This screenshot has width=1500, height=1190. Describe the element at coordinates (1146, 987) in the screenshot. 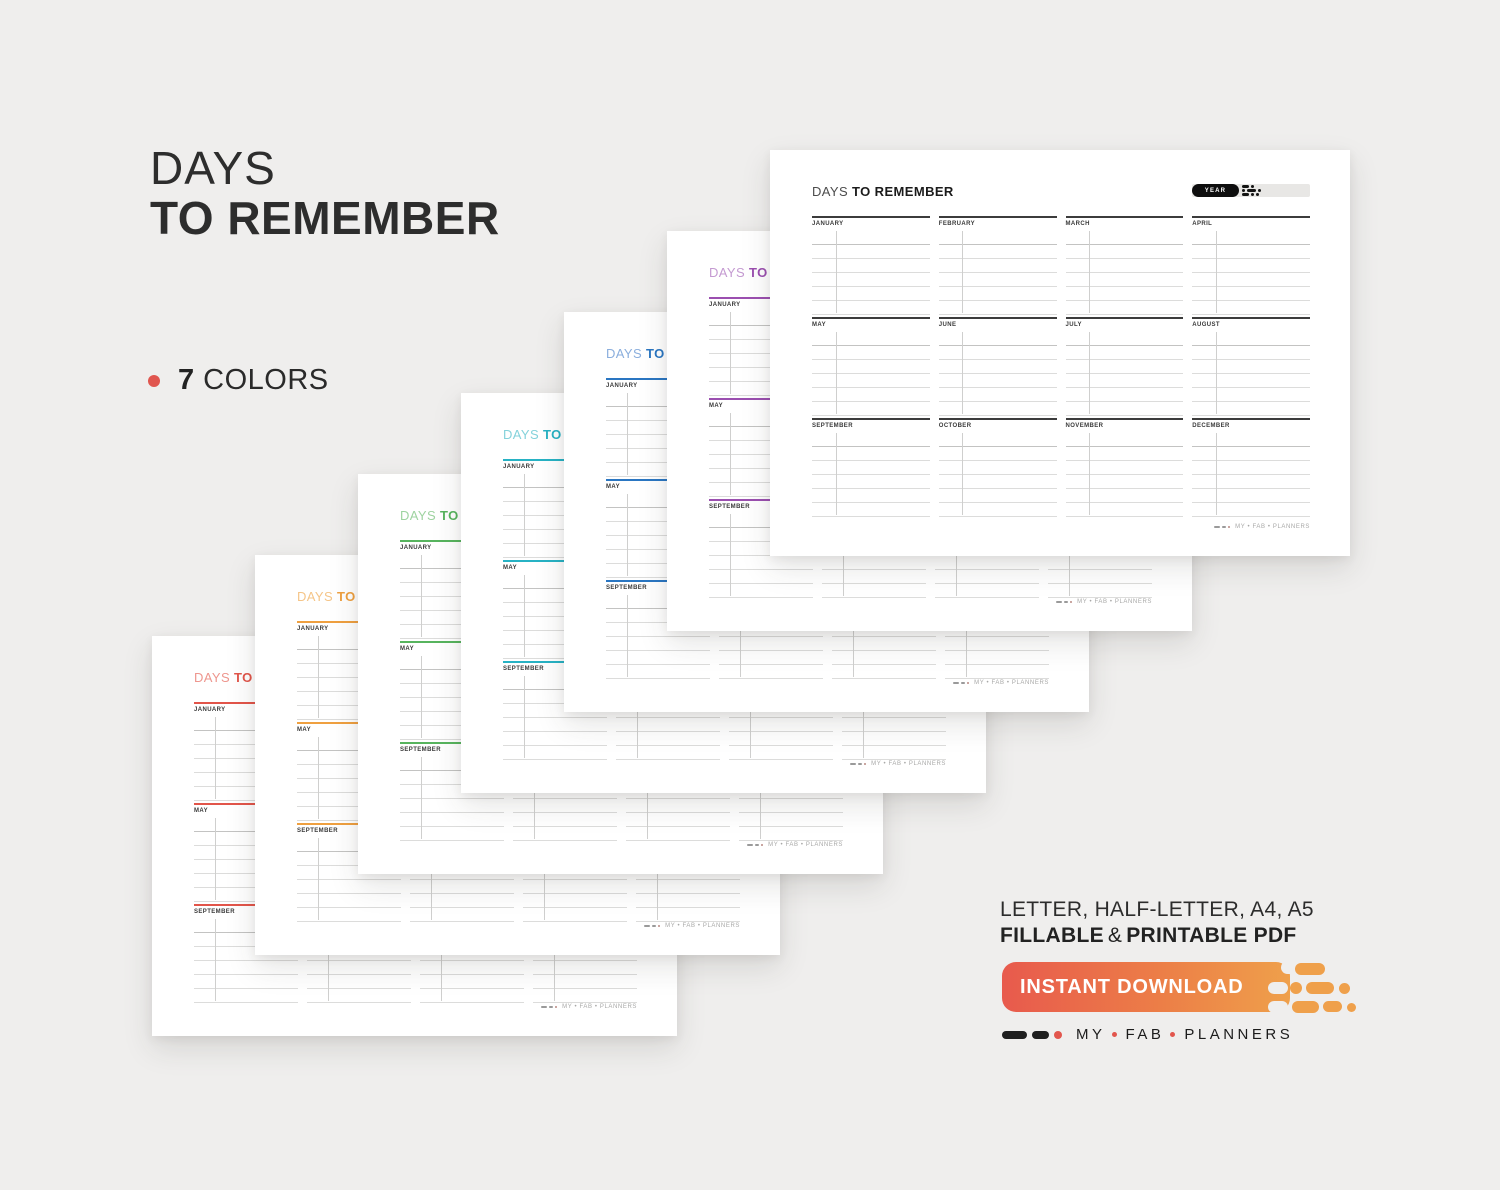

I see `instant-download-button: INSTANT DOWNLOAD` at that location.